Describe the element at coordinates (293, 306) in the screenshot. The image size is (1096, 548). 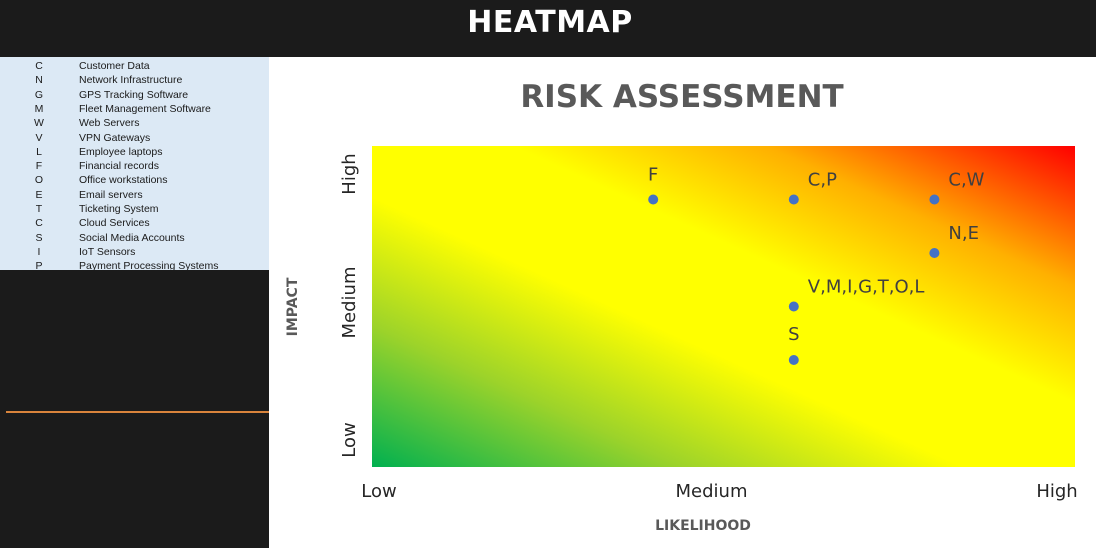
I see `y-axis-title: IMPACT` at that location.